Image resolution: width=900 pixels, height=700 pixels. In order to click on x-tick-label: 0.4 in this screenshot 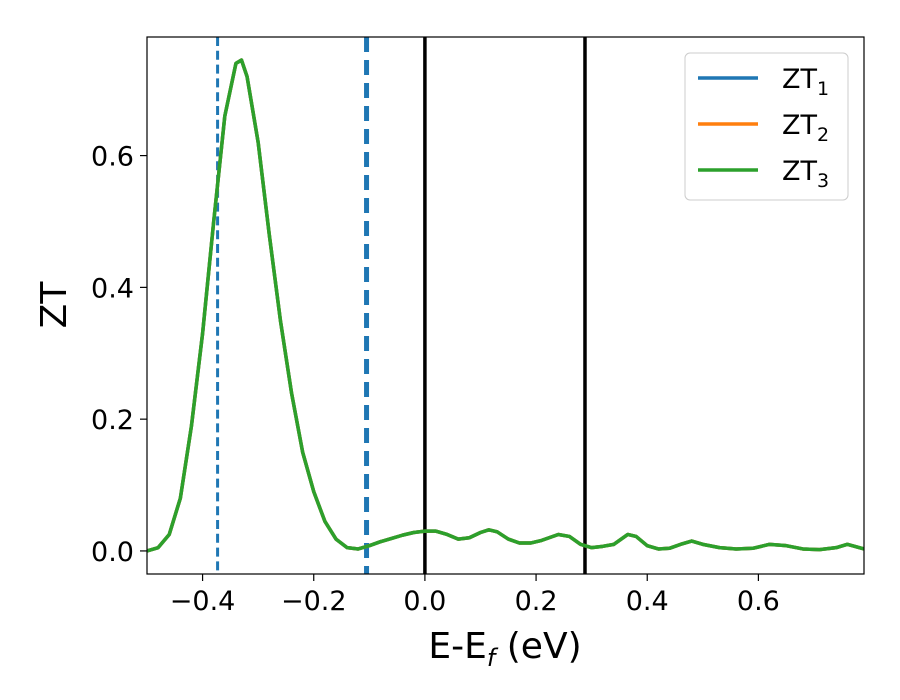, I will do `click(647, 601)`.